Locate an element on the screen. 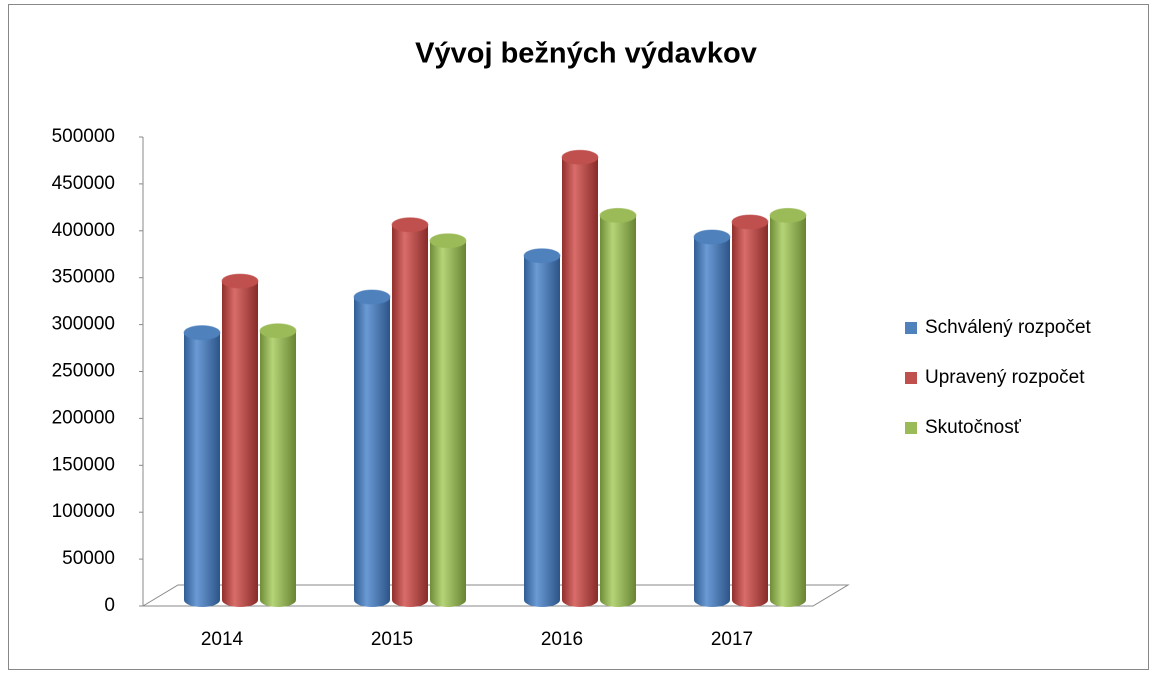 This screenshot has height=673, width=1152. y-tick-label: 200000 is located at coordinates (83, 417).